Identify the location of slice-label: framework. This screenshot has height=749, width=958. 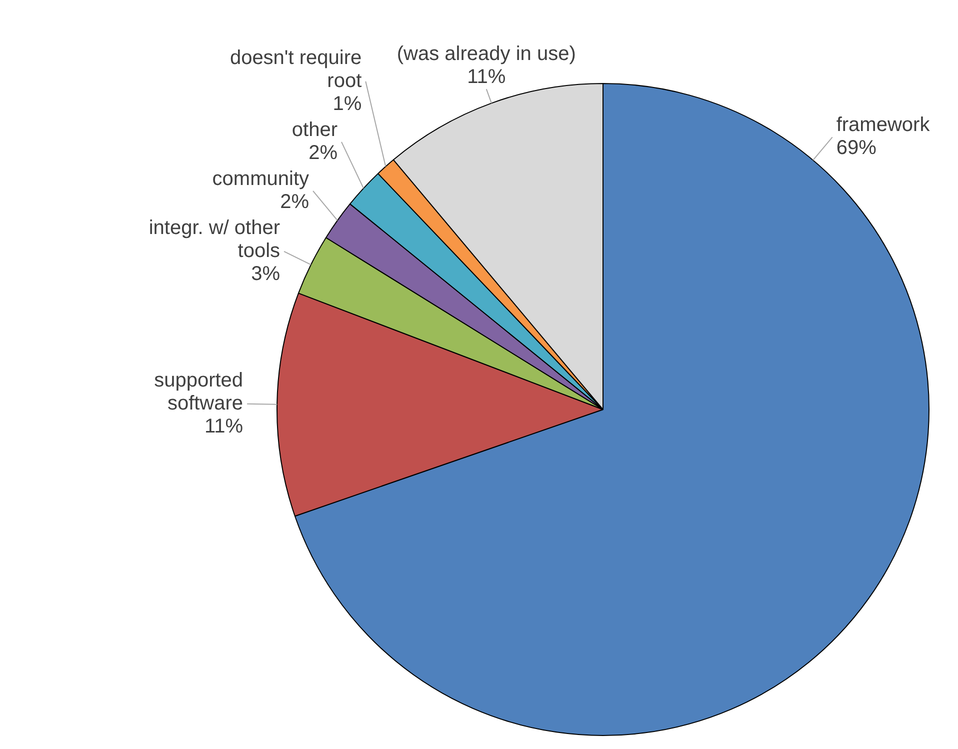
(883, 125).